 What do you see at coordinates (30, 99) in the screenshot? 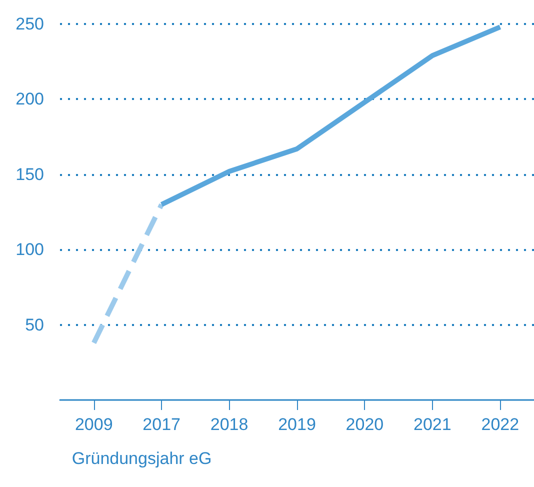
I see `y-tick-label: 200` at bounding box center [30, 99].